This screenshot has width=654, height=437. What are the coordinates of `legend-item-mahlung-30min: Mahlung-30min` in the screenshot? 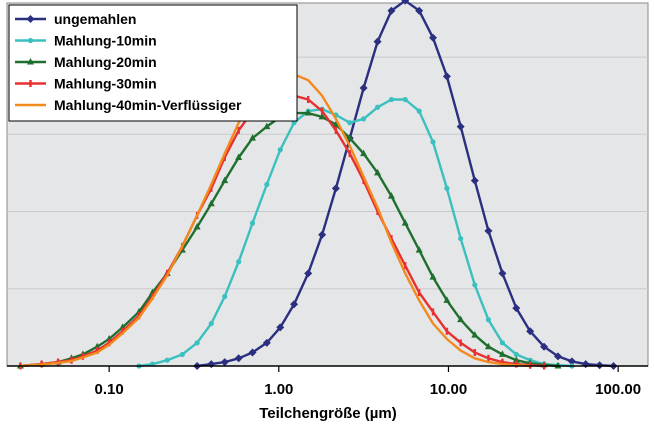 It's located at (86, 84).